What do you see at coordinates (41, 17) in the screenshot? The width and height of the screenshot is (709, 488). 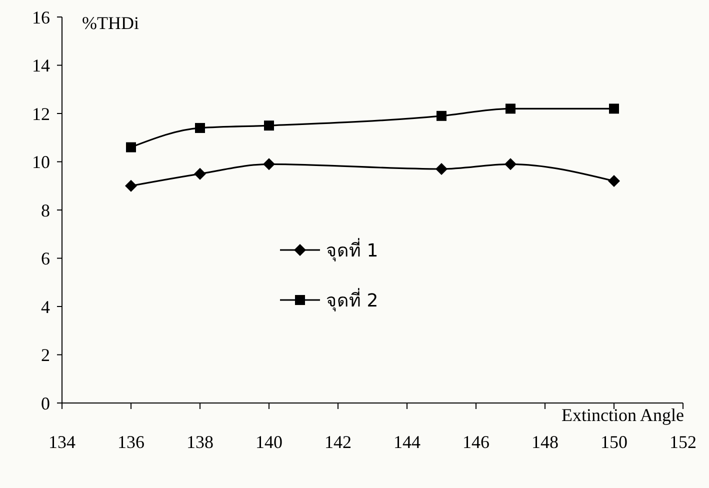 I see `y-tick-label: 16` at bounding box center [41, 17].